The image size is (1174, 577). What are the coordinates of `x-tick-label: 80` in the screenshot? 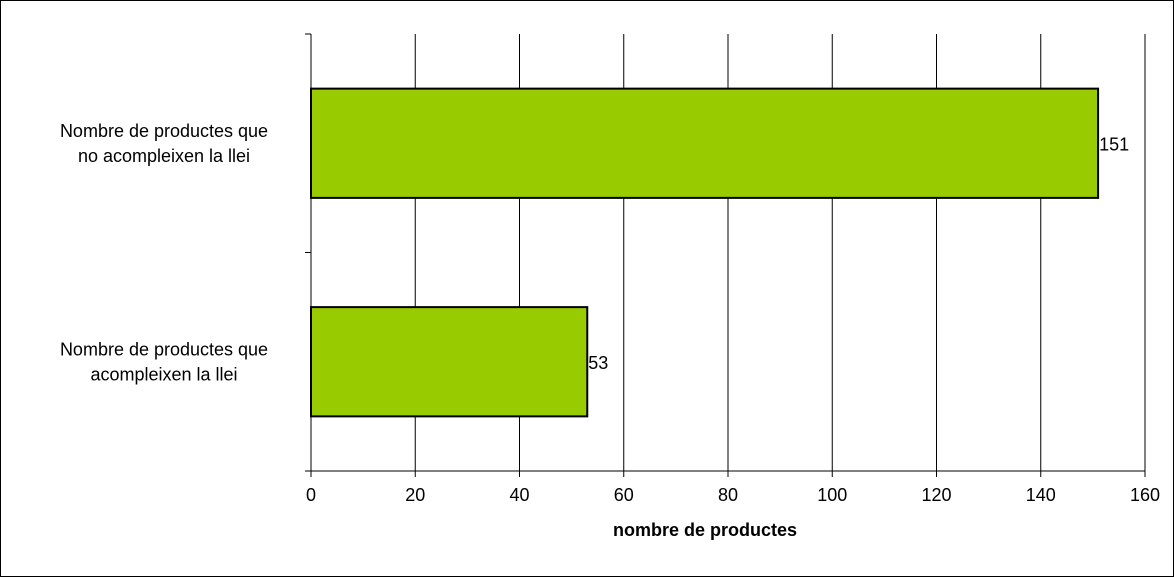 It's located at (728, 495).